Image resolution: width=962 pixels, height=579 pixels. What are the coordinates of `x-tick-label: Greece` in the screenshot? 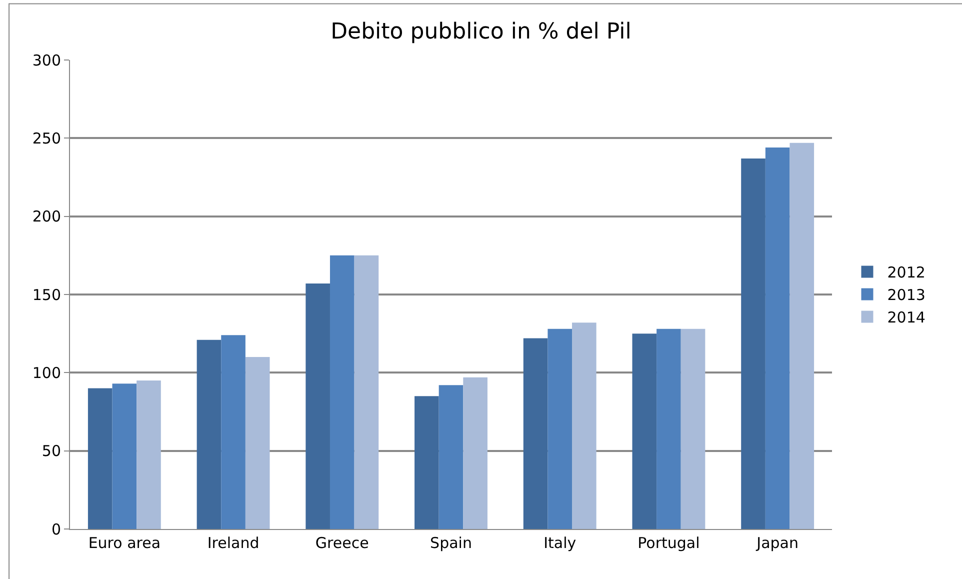 It's located at (342, 543).